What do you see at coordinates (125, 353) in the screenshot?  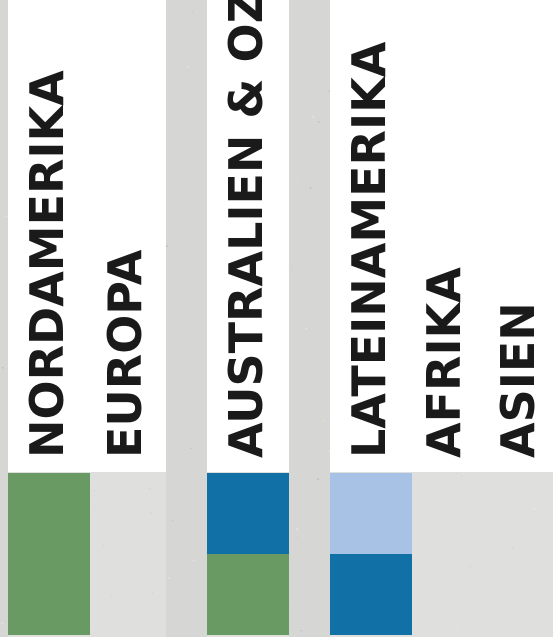 I see `region-label: EUROPA` at bounding box center [125, 353].